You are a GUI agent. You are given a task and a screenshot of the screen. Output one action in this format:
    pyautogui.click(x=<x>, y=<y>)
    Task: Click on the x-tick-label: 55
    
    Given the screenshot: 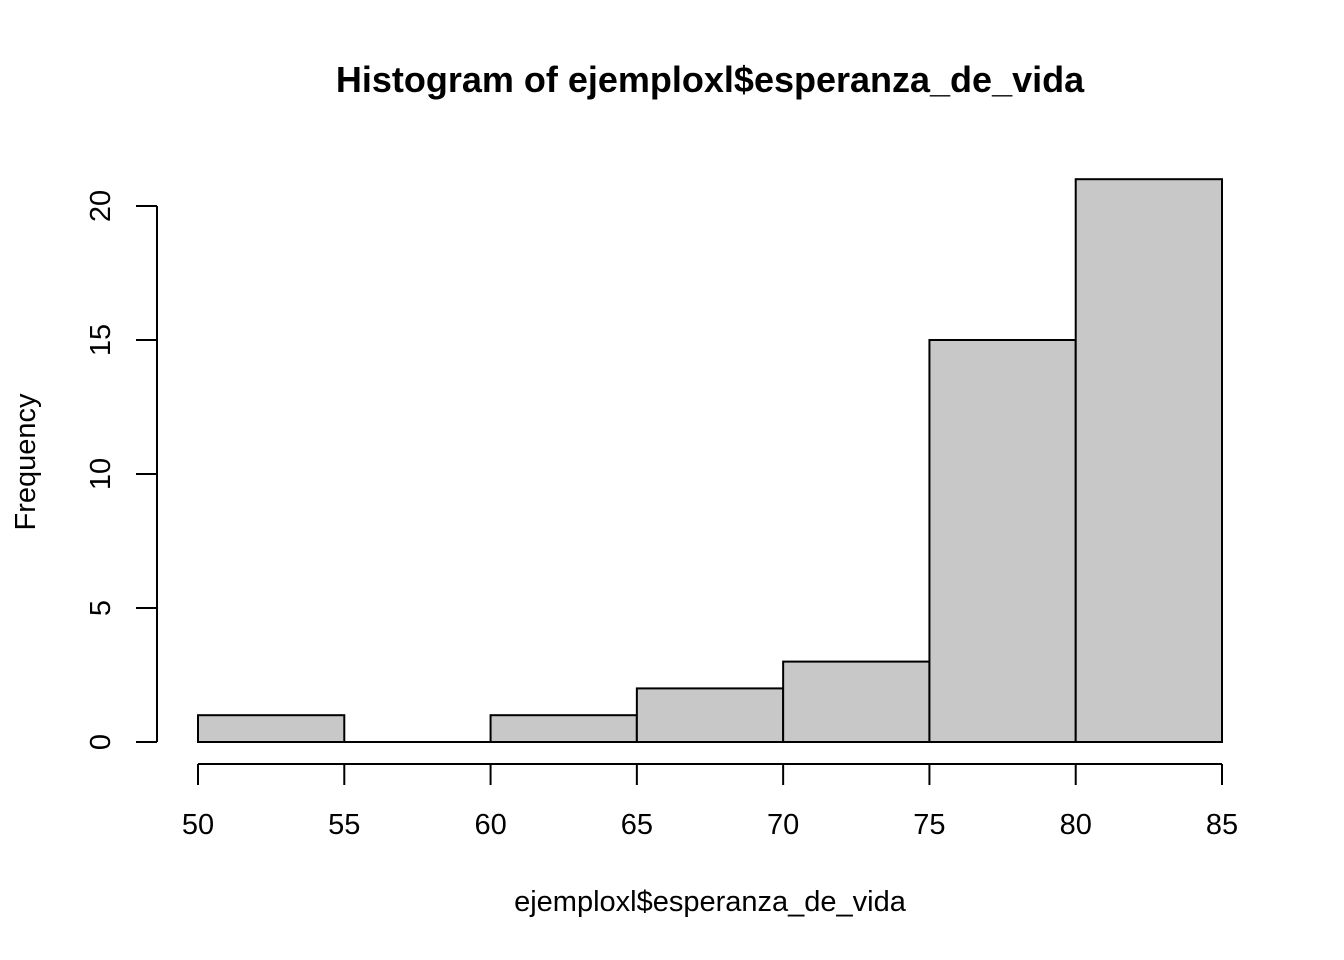 What is the action you would take?
    pyautogui.click(x=344, y=825)
    